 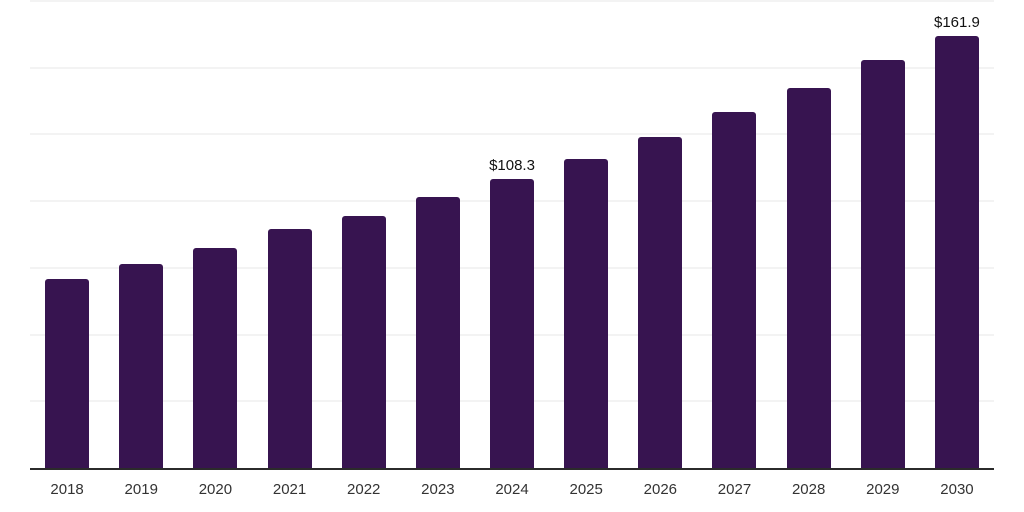 What do you see at coordinates (882, 263) in the screenshot?
I see `bar-2029` at bounding box center [882, 263].